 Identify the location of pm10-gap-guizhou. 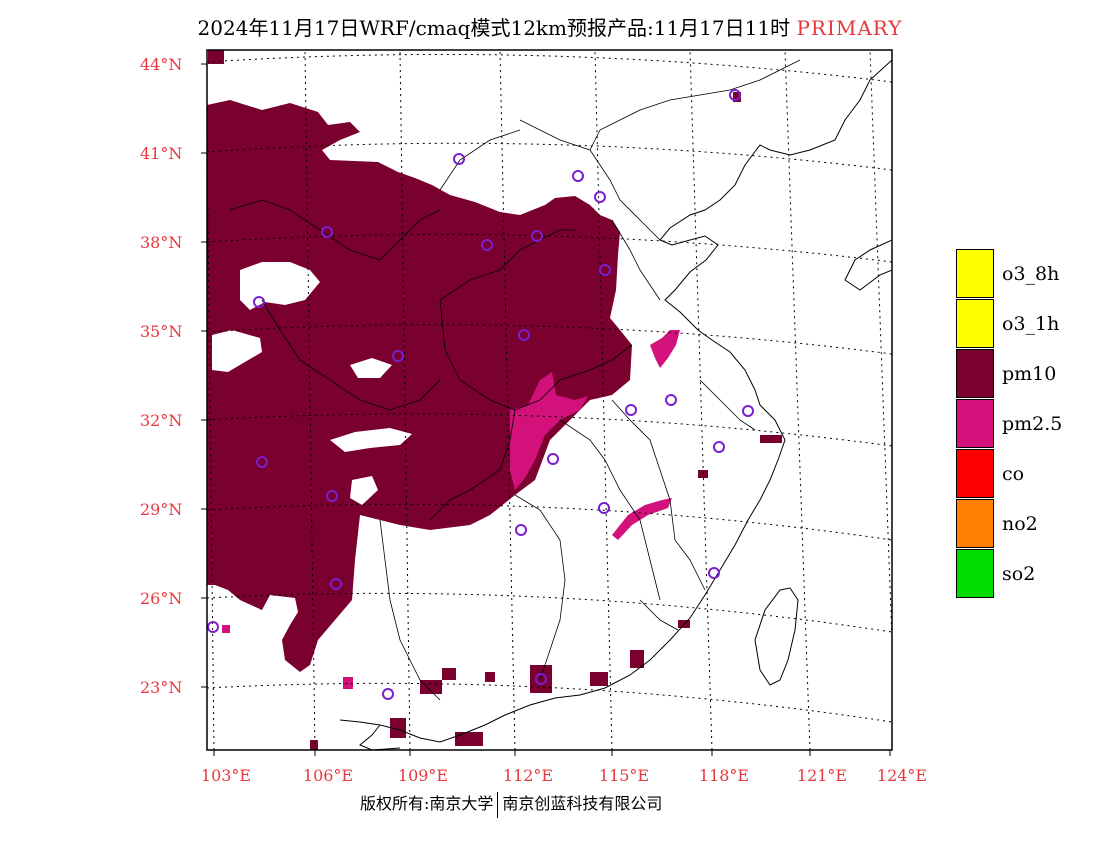
(364, 490).